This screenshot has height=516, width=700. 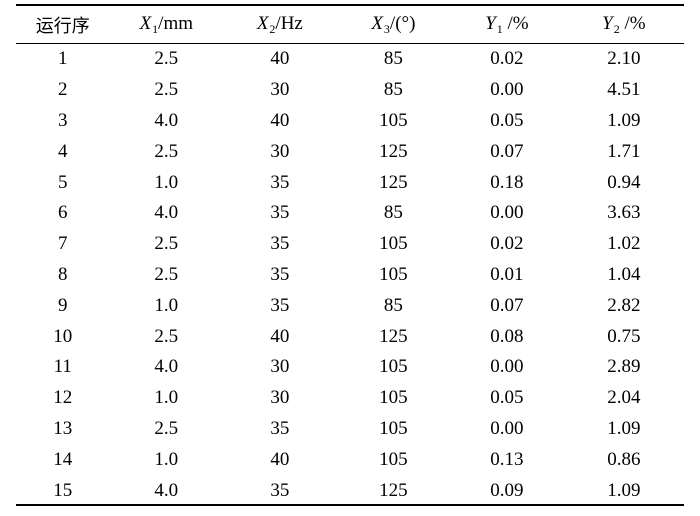 What do you see at coordinates (350, 490) in the screenshot?
I see `table-row: 15 4.0 35 125 0.09 1.09` at bounding box center [350, 490].